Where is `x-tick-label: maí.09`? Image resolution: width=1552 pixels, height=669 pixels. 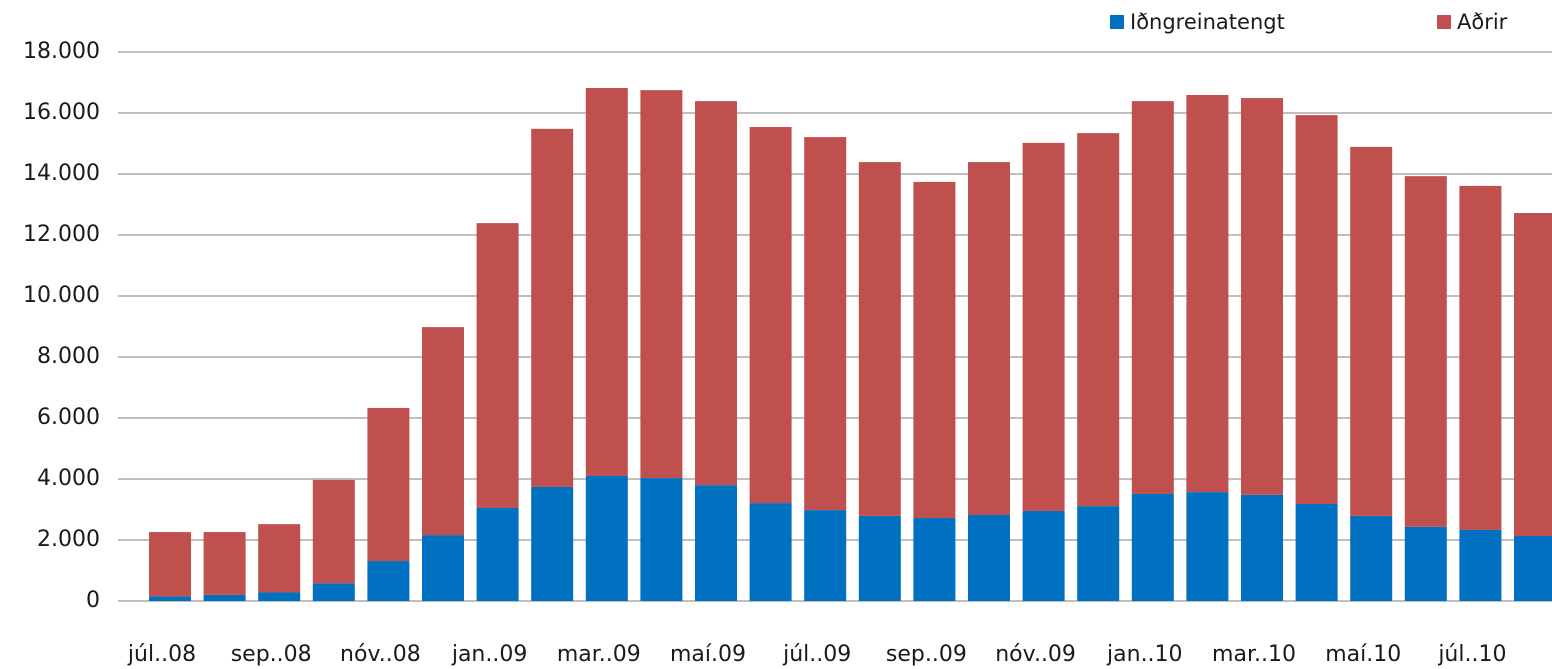
x-tick-label: maí.09 is located at coordinates (708, 654).